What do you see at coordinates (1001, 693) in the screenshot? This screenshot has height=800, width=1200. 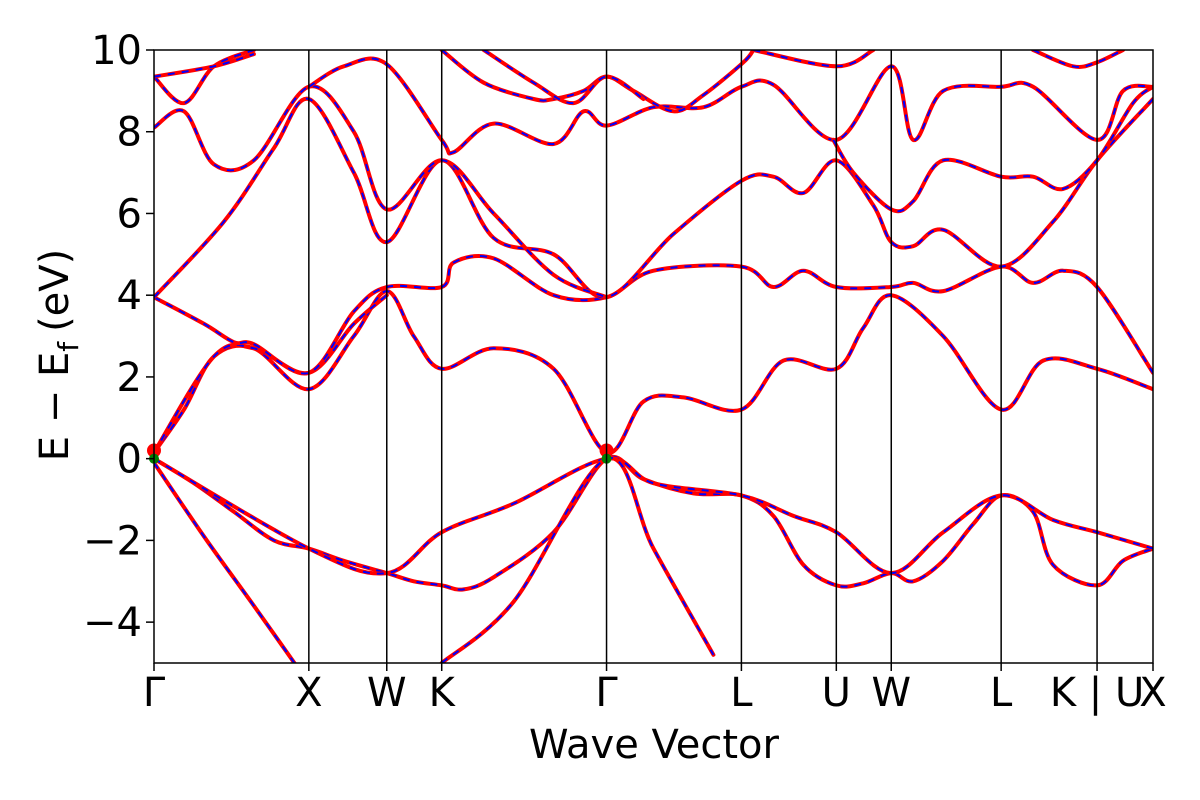 I see `x-tick-label-9: L` at bounding box center [1001, 693].